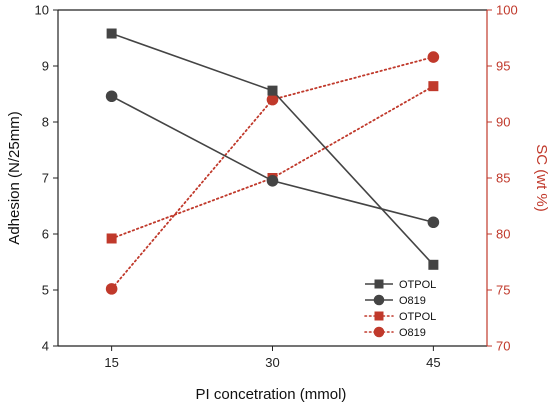 This screenshot has width=550, height=407. Describe the element at coordinates (111, 362) in the screenshot. I see `x-tick-label: 15` at that location.